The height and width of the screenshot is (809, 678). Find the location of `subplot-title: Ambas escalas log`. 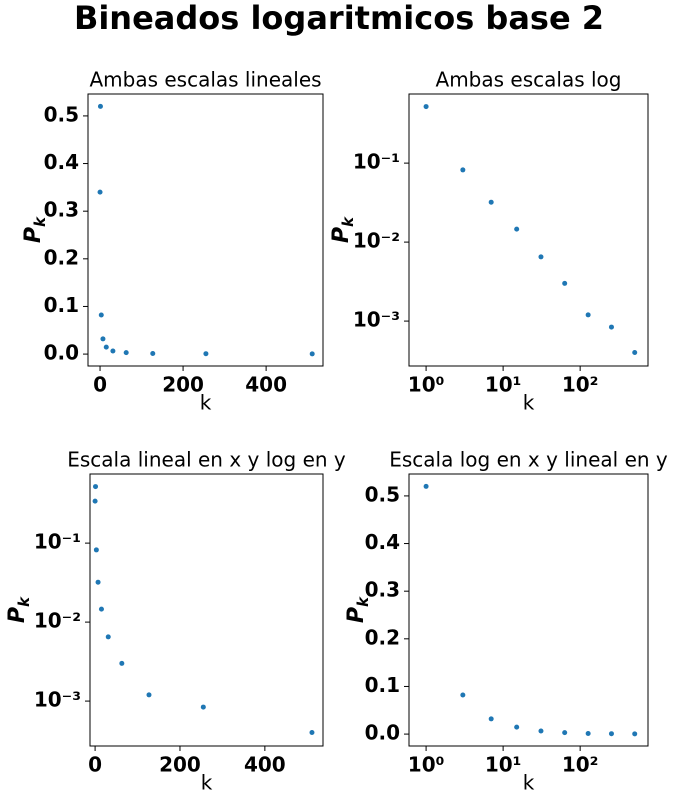

subplot-title: Ambas escalas log is located at coordinates (529, 80).